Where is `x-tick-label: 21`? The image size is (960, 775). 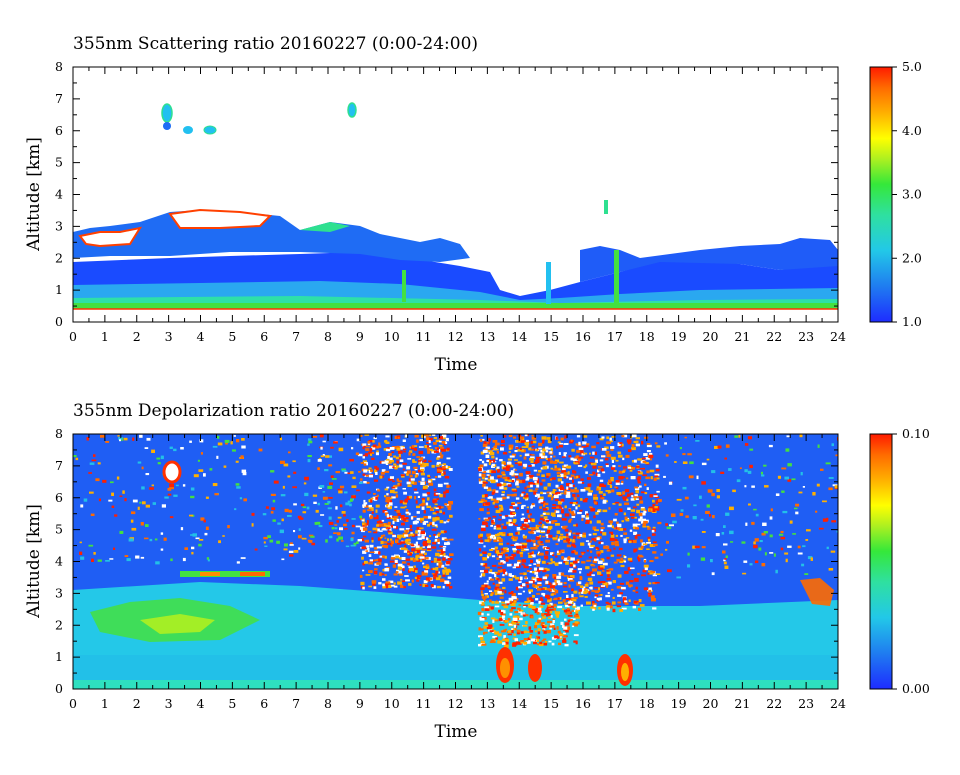 x-tick-label: 21 is located at coordinates (742, 703).